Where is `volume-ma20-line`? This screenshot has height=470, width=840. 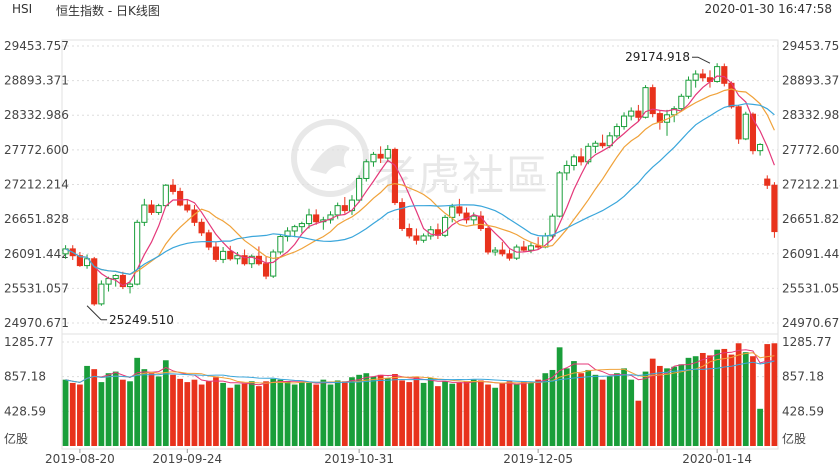
volume-ma20-line is located at coordinates (420, 372).